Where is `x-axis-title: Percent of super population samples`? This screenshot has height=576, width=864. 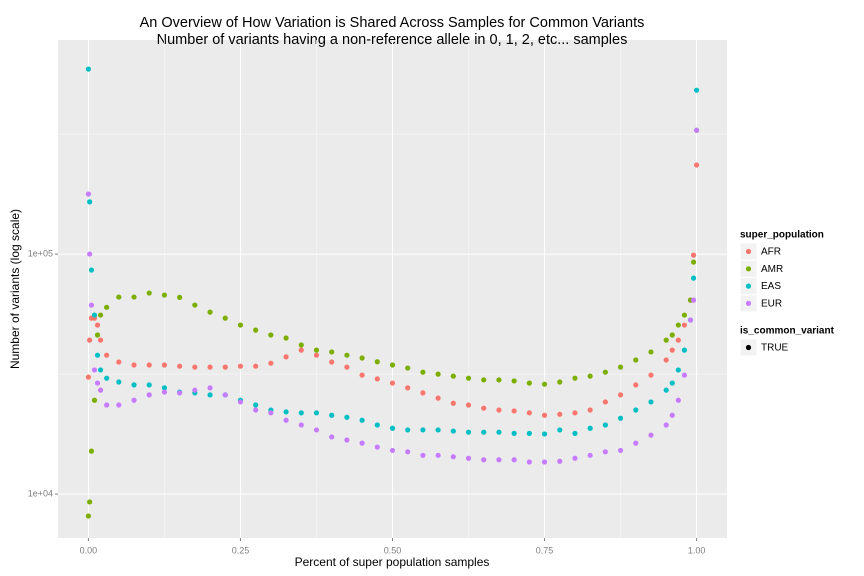 x-axis-title: Percent of super population samples is located at coordinates (392, 562).